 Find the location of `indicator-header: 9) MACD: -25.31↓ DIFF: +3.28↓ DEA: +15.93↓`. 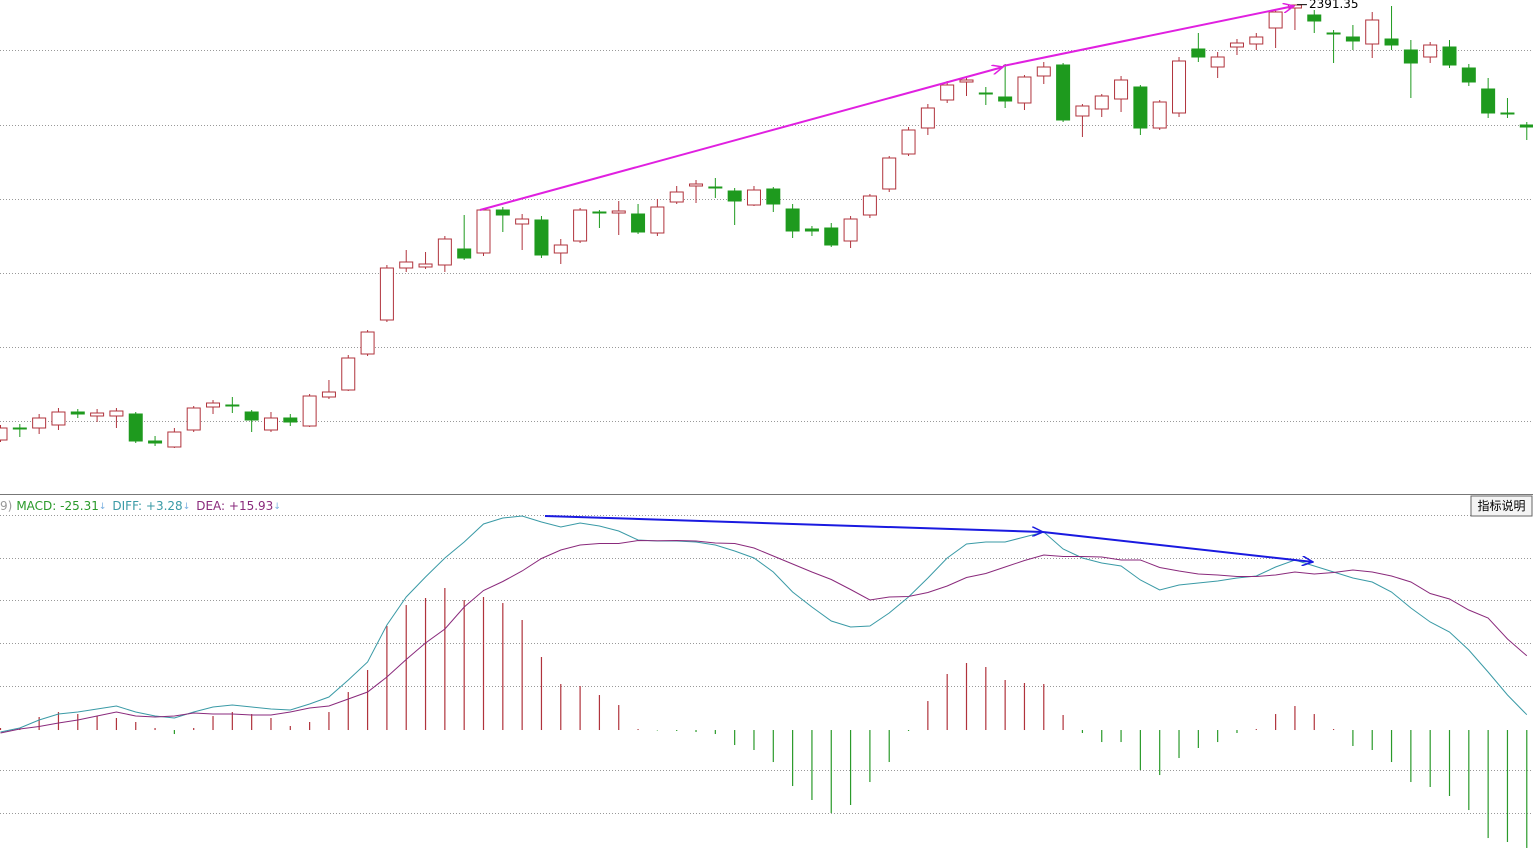

indicator-header: 9) MACD: -25.31↓ DIFF: +3.28↓ DEA: +15.93↓ is located at coordinates (140, 506).